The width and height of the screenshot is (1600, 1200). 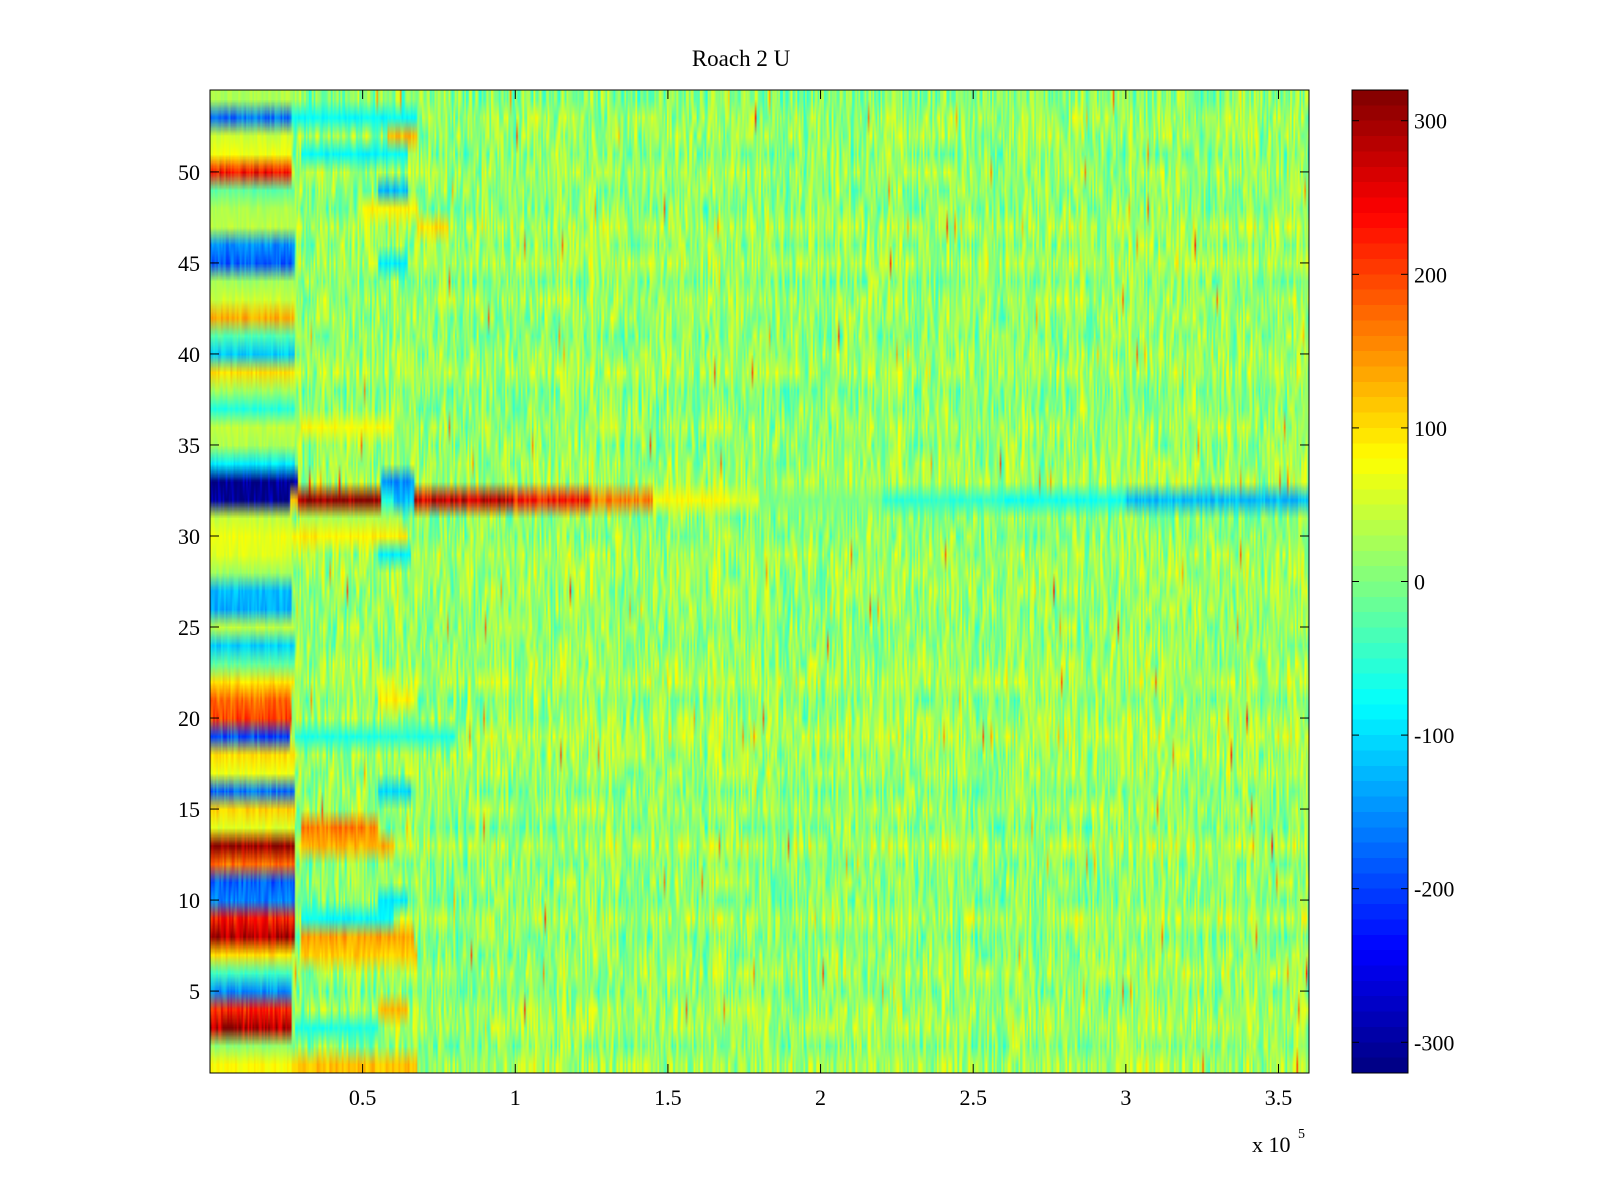 I want to click on x-tick-label: 0.5, so click(x=363, y=1097).